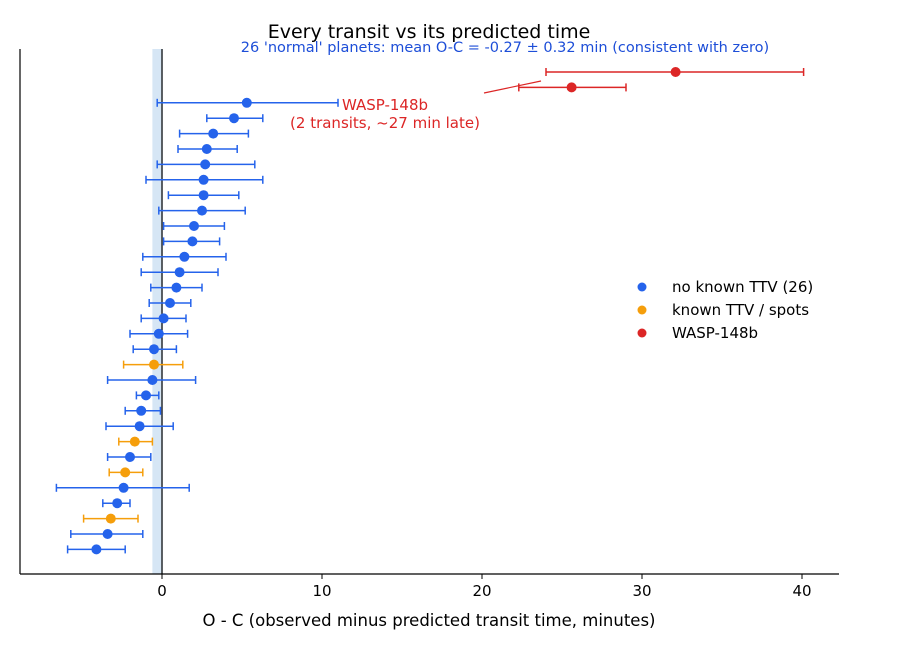 The image size is (910, 650). What do you see at coordinates (512, 87) in the screenshot?
I see `annotation-arrow` at bounding box center [512, 87].